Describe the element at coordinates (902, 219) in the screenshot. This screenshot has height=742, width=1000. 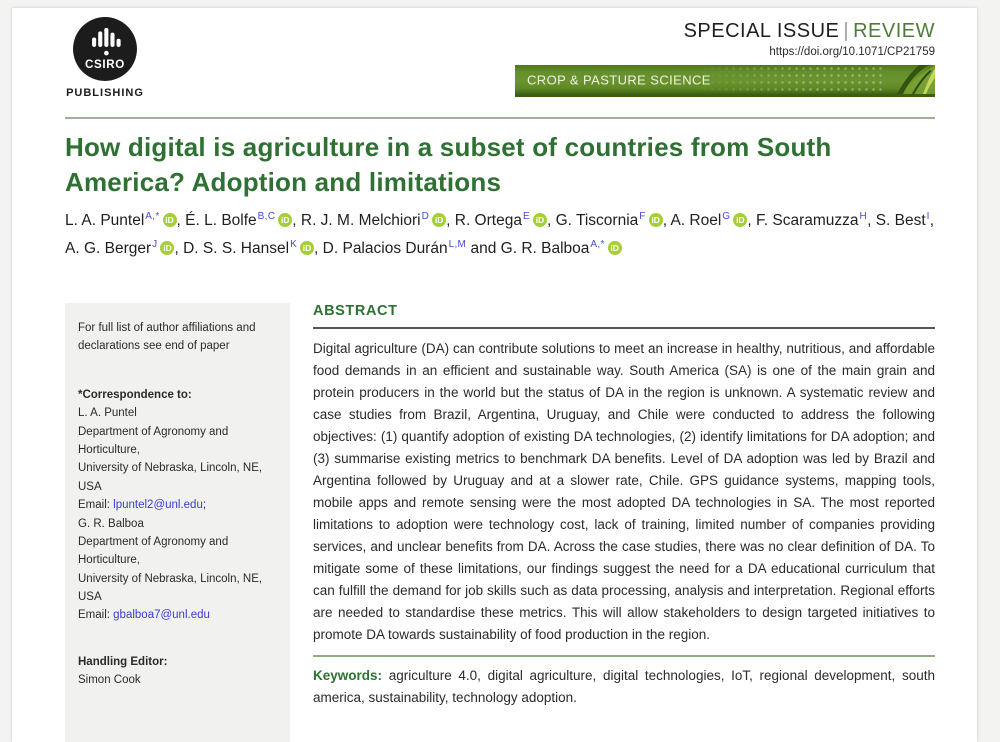
I see `author: S. BestI` at that location.